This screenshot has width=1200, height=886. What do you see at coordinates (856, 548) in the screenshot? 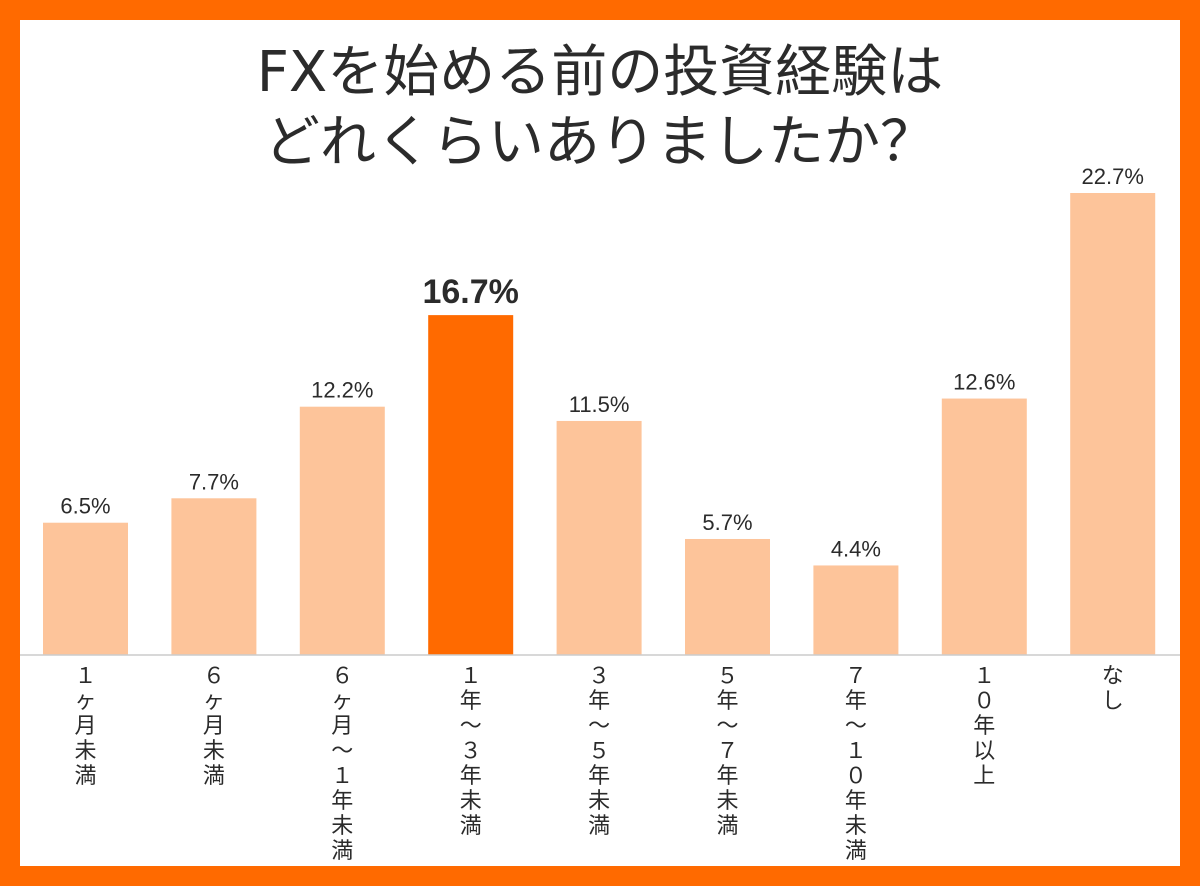
I see `value-label-7: 4.4%` at bounding box center [856, 548].